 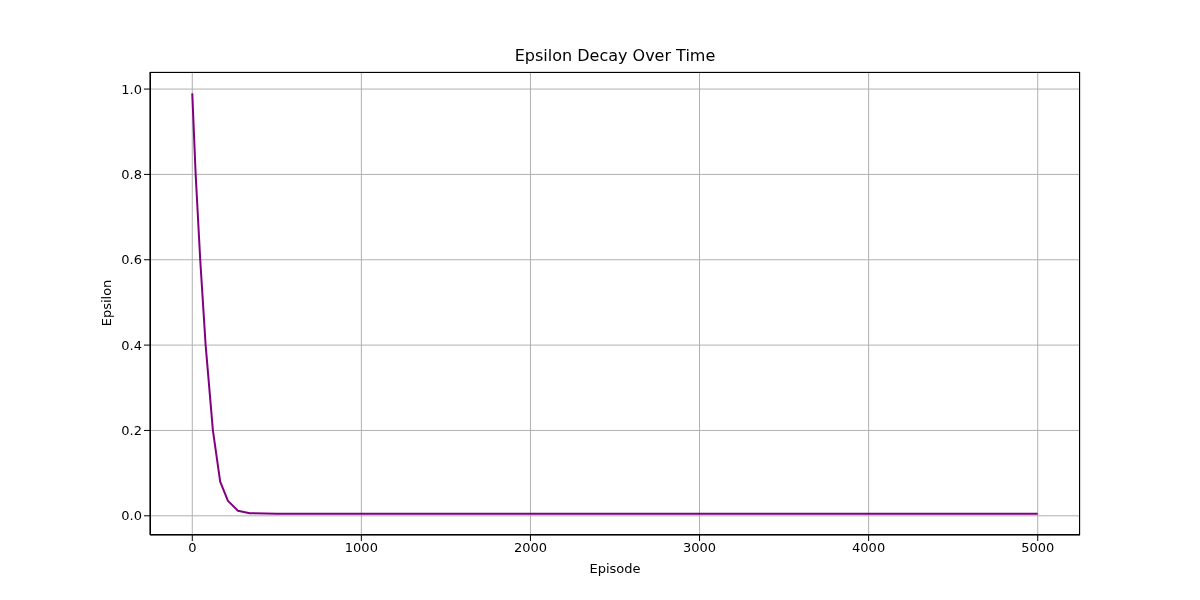 What do you see at coordinates (131, 345) in the screenshot?
I see `y-tick-label: 0.4` at bounding box center [131, 345].